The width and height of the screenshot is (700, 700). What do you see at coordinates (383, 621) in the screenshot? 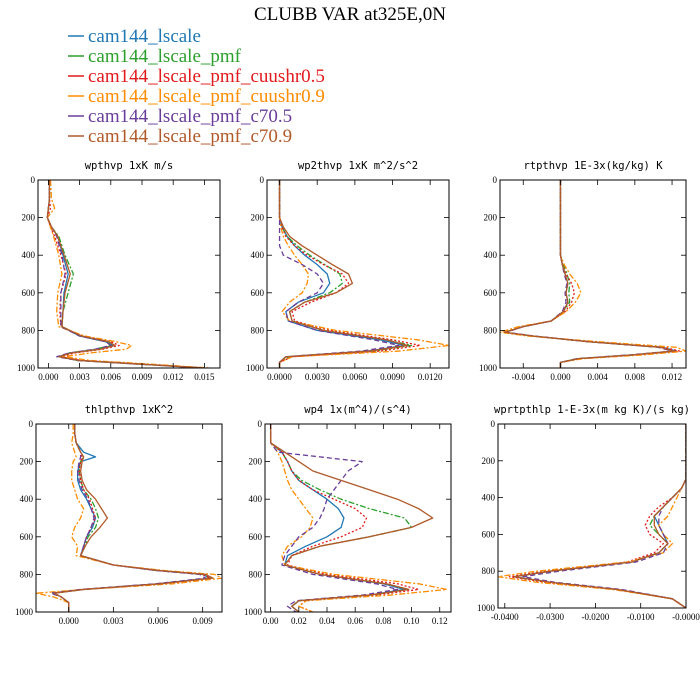
I see `x-tick-label: 0.08` at bounding box center [383, 621].